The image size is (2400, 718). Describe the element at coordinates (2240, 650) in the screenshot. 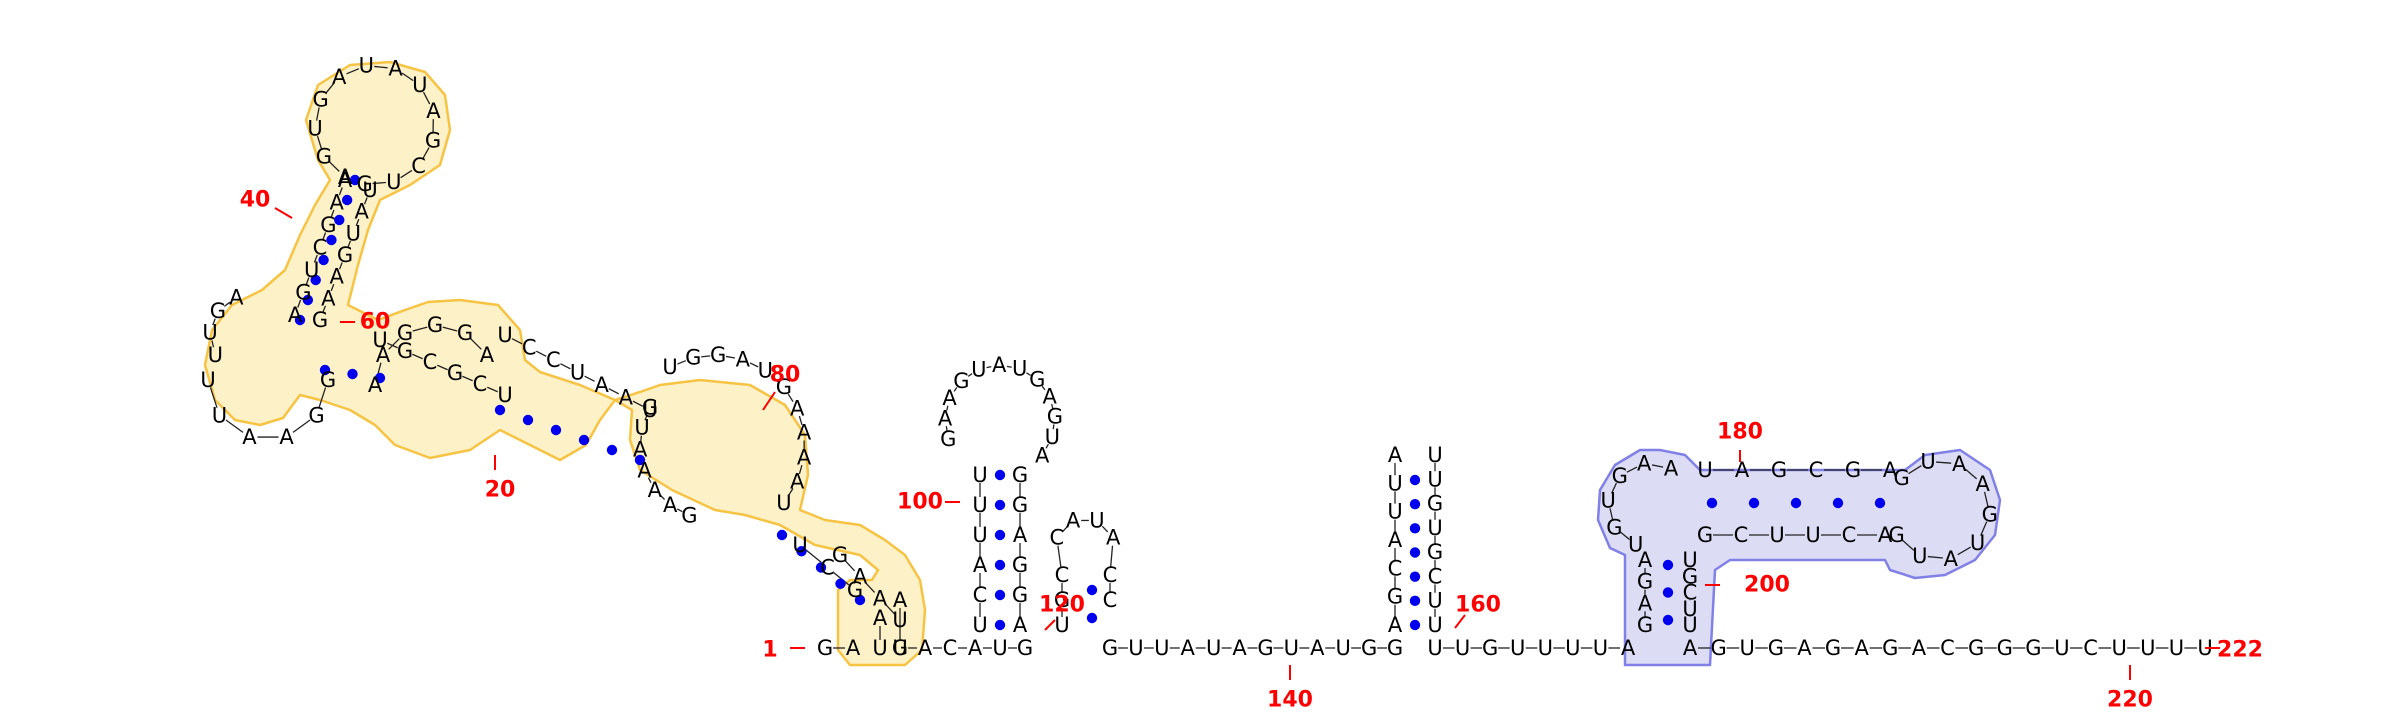

I see `position-number: 222` at that location.